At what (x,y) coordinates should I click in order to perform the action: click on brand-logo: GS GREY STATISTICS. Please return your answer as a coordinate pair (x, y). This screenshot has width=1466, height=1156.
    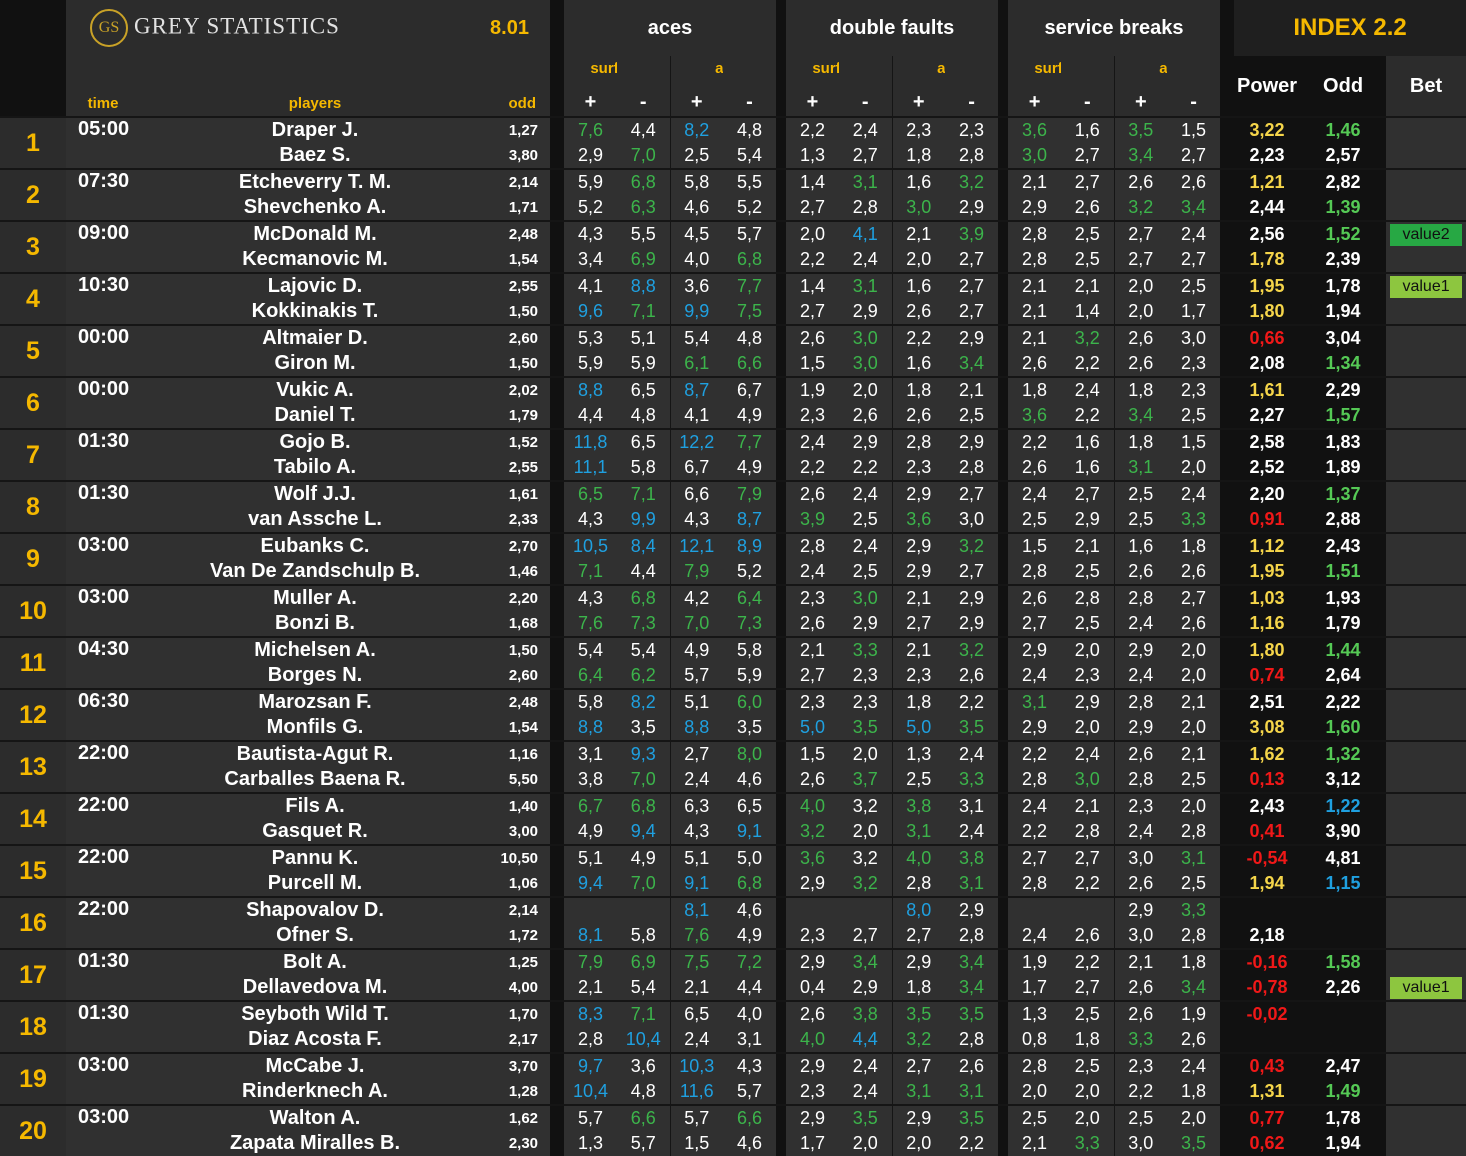
    Looking at the image, I should click on (278, 28).